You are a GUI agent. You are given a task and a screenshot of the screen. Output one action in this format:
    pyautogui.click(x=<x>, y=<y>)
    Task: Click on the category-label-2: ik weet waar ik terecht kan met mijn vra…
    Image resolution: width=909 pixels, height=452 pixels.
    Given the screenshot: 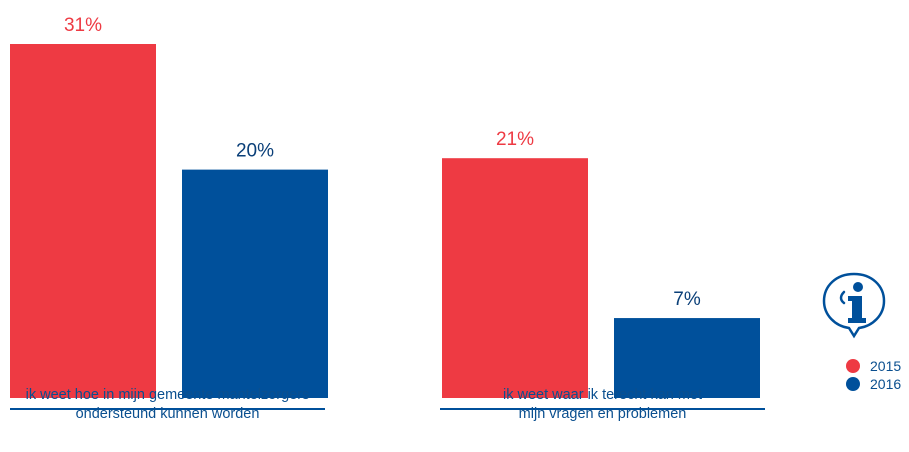 What is the action you would take?
    pyautogui.click(x=602, y=404)
    